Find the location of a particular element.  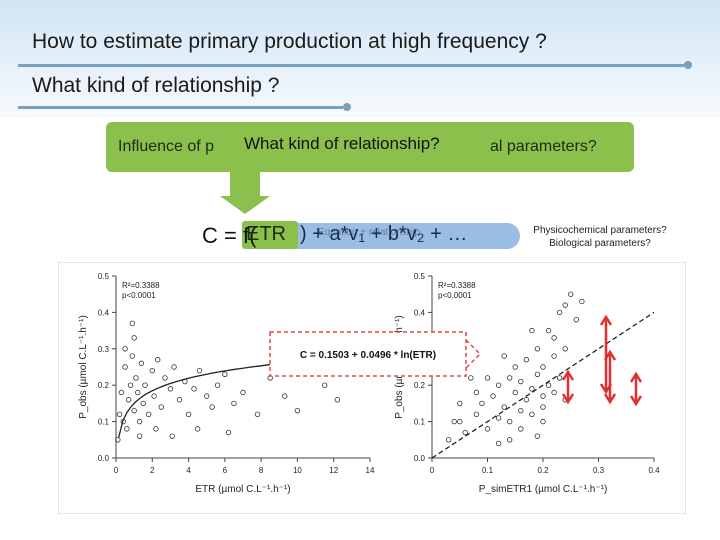

title-underline is located at coordinates (351, 65).